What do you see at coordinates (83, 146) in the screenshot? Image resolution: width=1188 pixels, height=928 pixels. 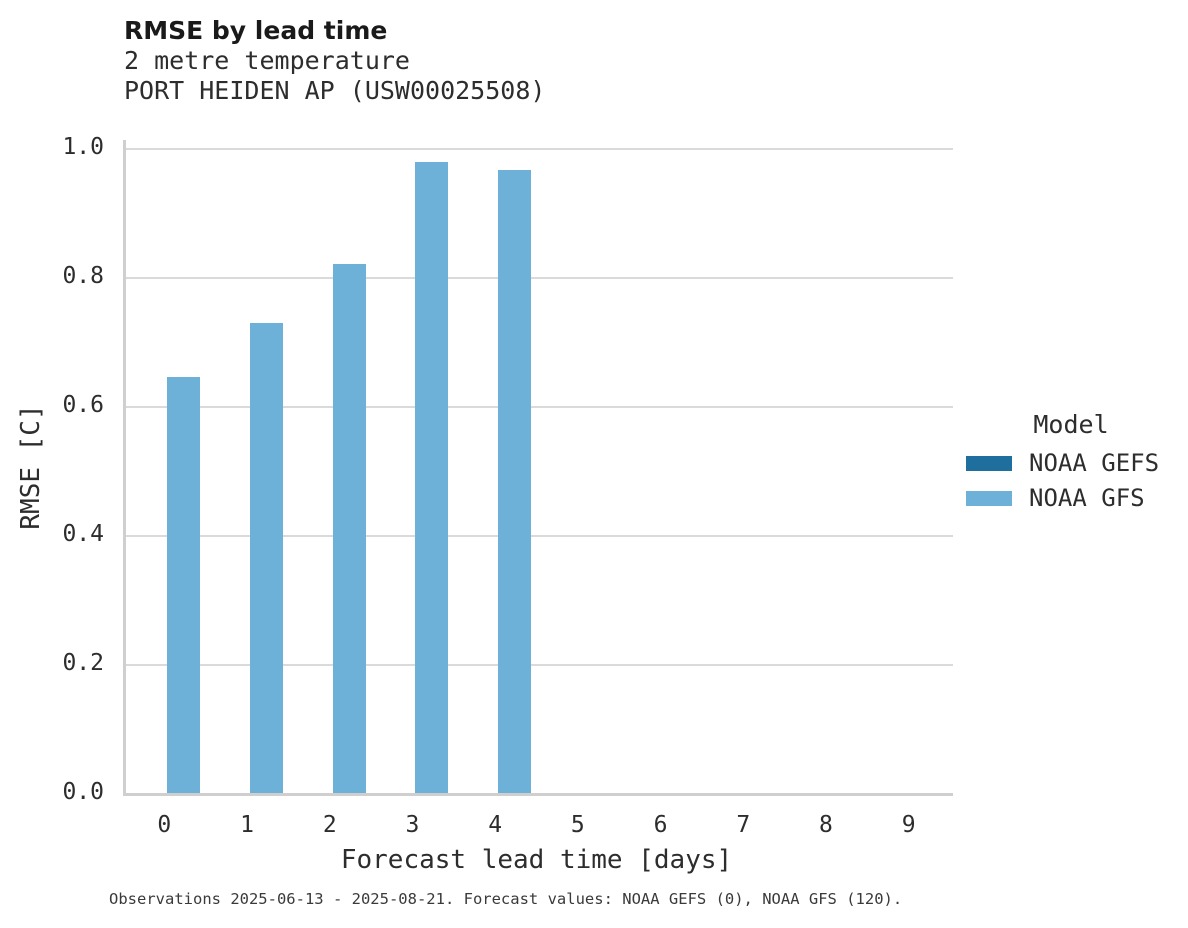 I see `y-tick-1.0: 1.0` at bounding box center [83, 146].